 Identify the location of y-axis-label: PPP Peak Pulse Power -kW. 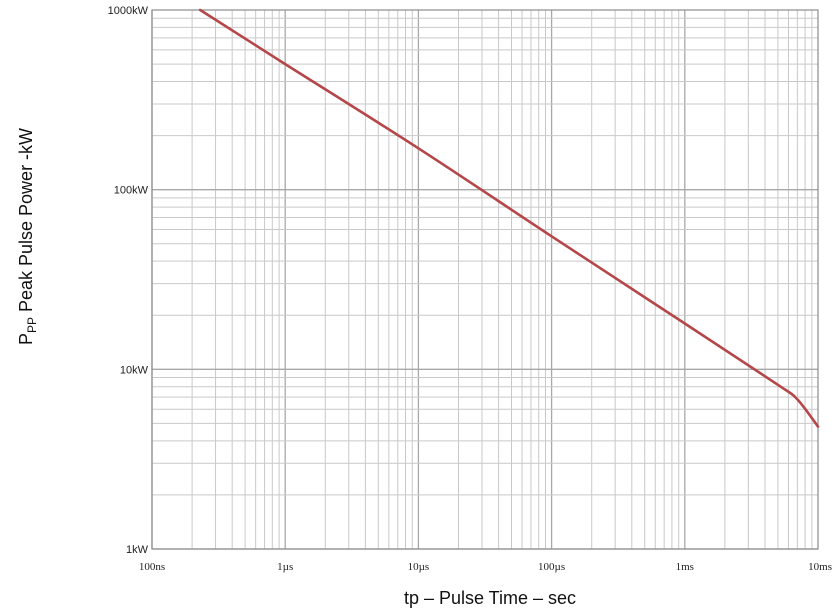
(27, 236).